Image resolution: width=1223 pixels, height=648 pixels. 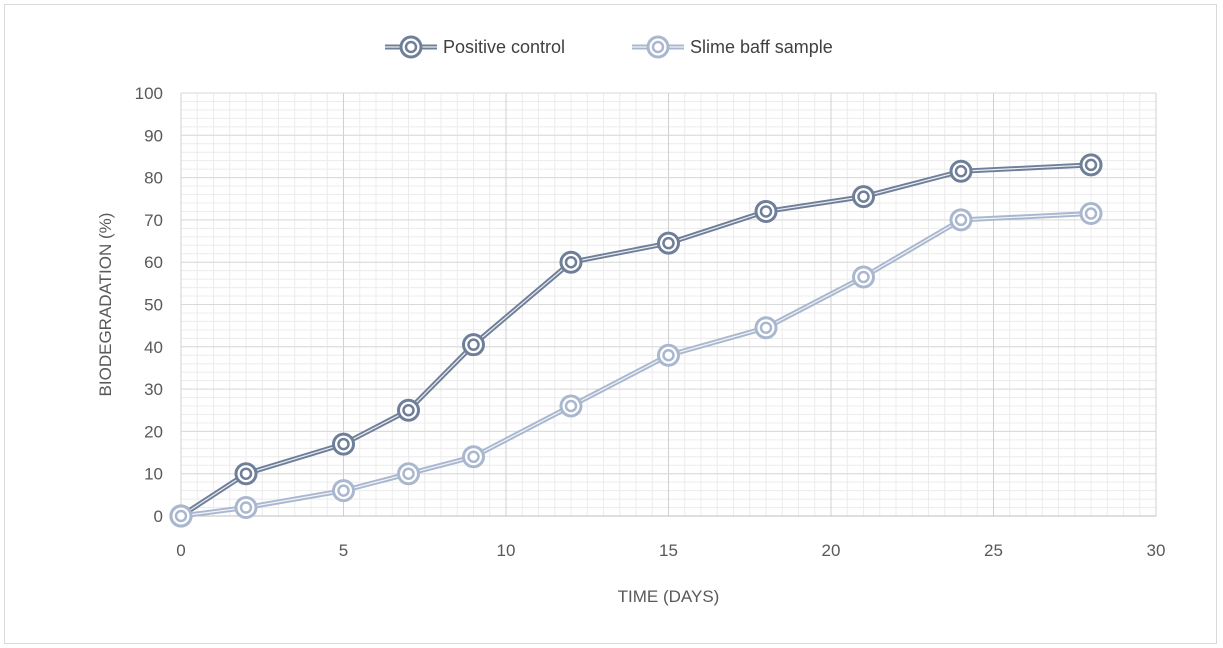 I want to click on x-tick-label: 0, so click(x=180, y=550).